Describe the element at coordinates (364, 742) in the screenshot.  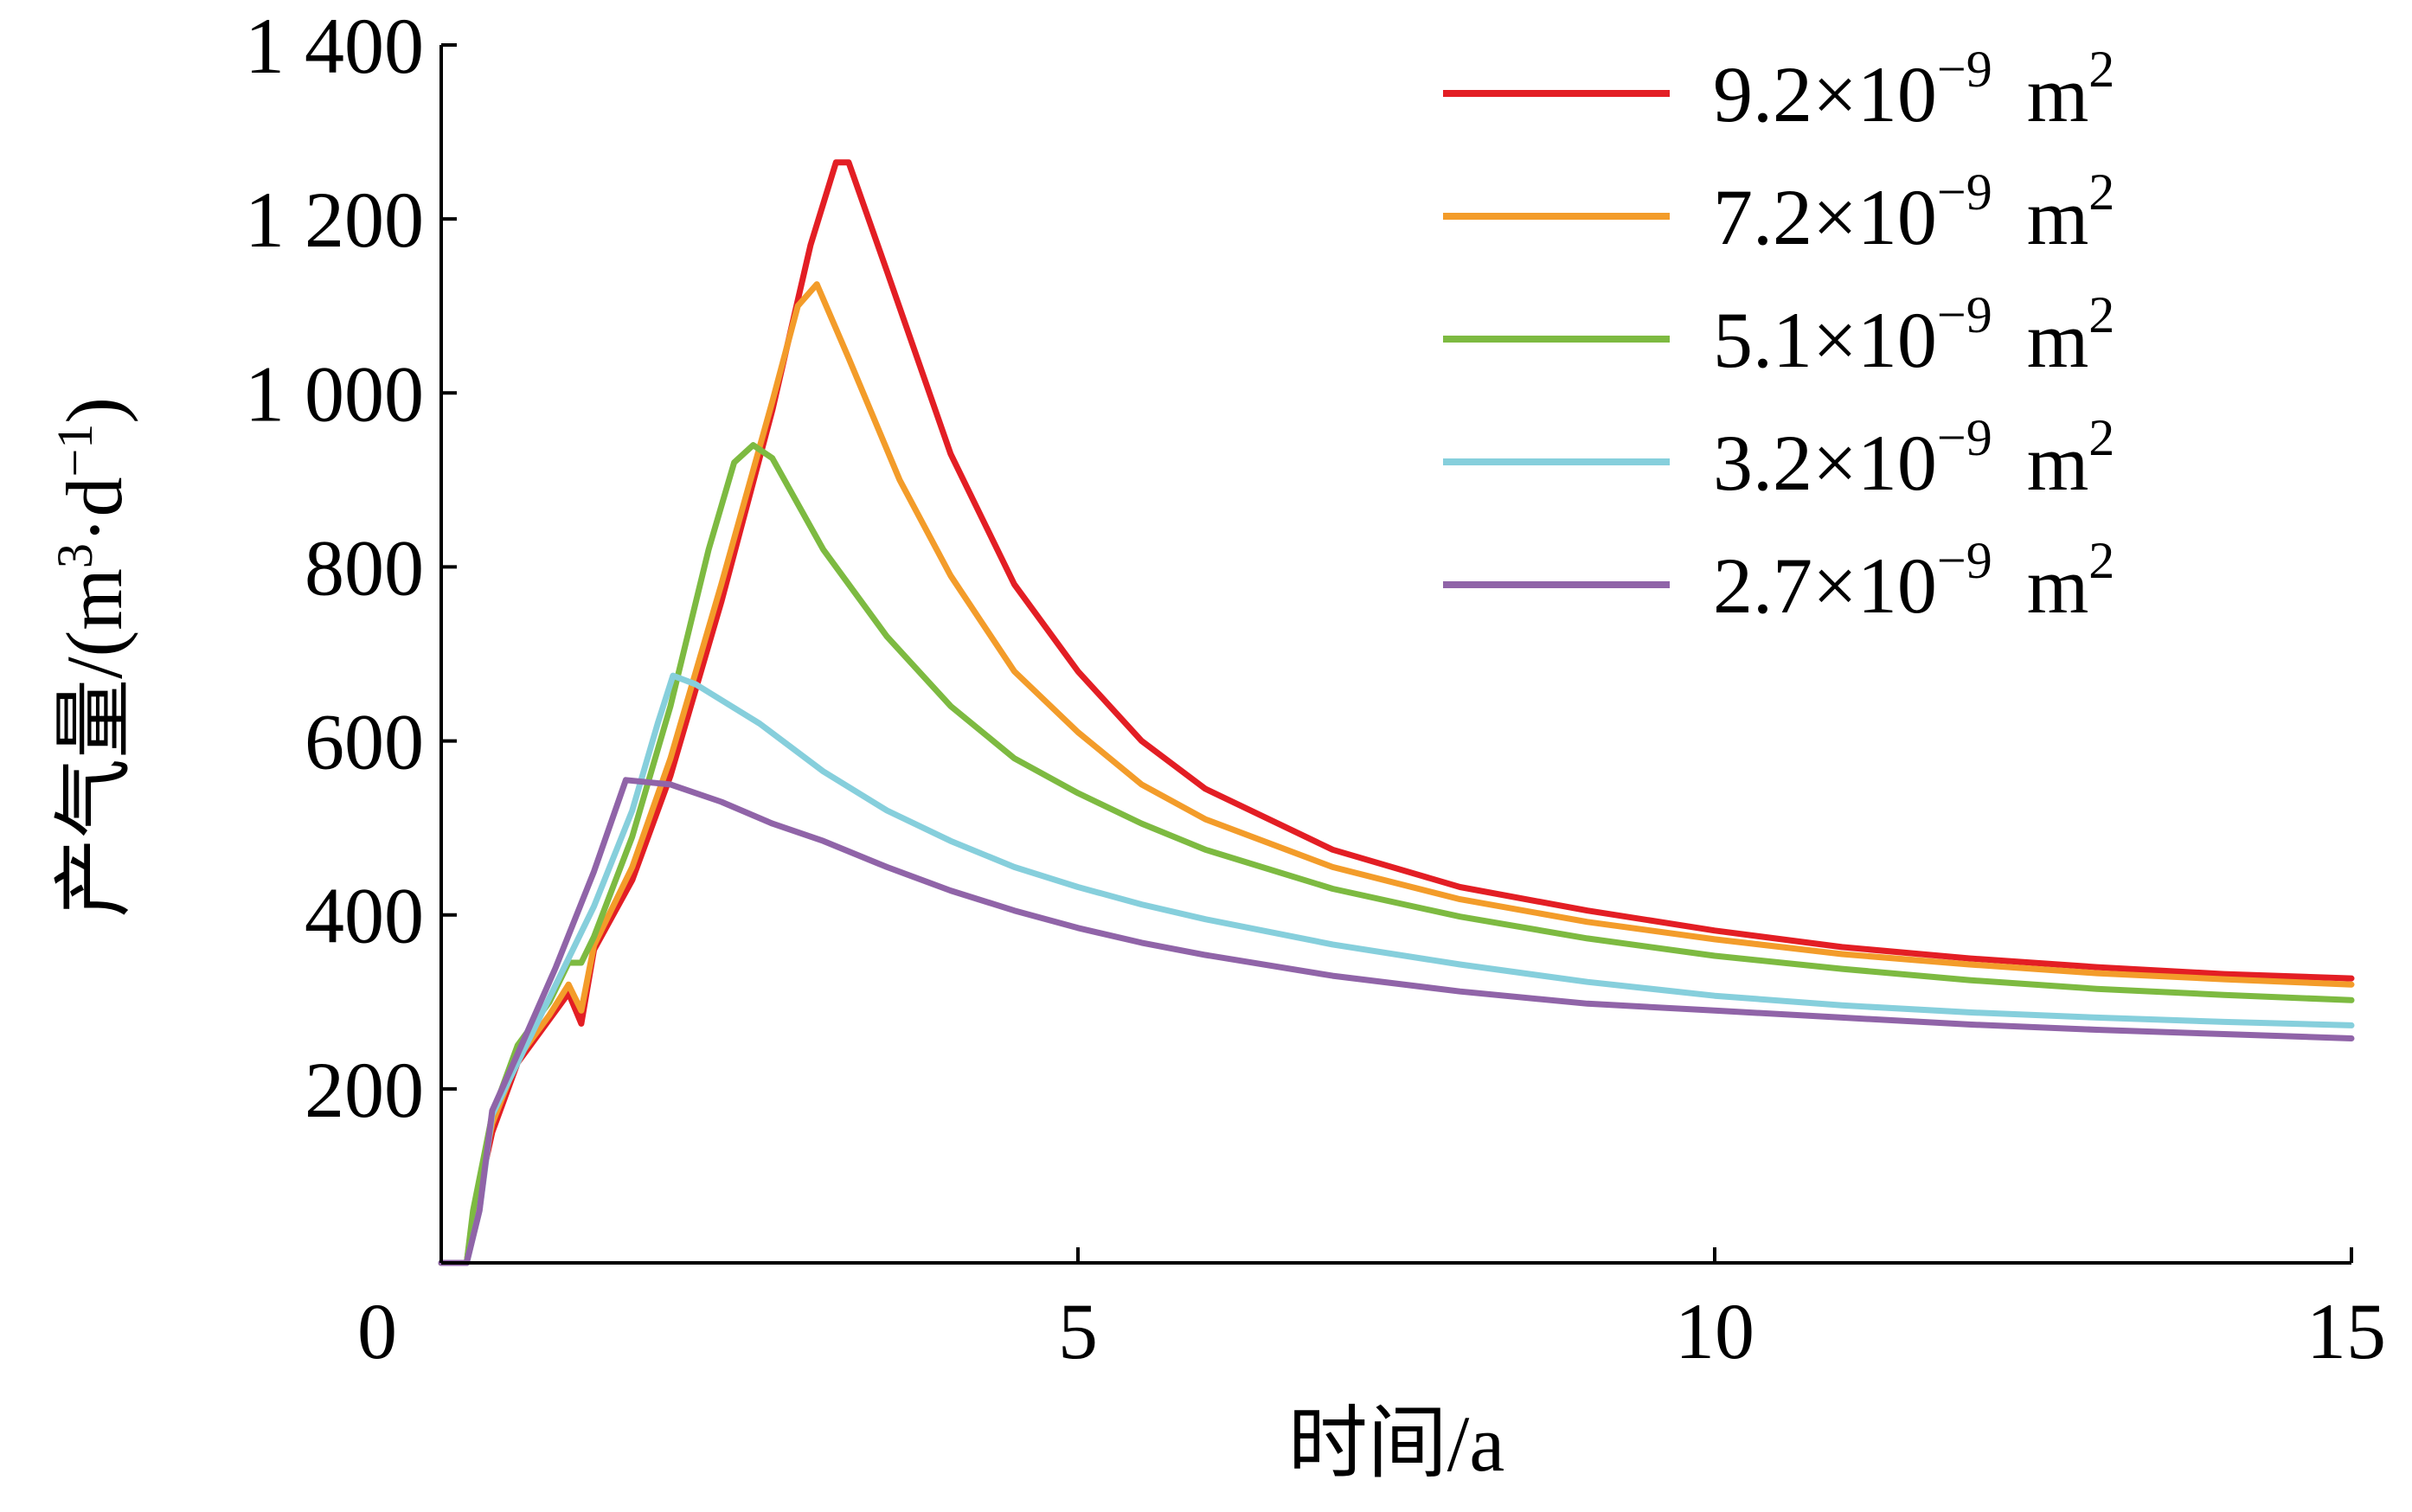
I see `y-tick-label: 600` at that location.